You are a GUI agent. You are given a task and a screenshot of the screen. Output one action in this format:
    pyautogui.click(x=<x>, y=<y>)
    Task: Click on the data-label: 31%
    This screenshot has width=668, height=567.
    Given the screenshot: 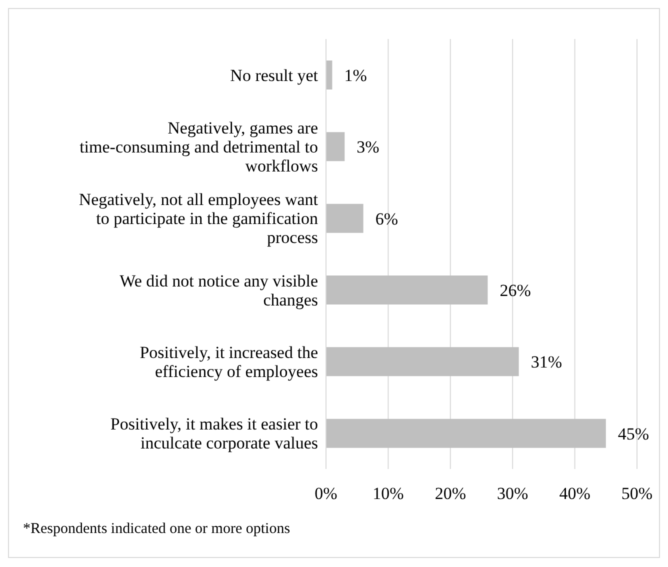 What is the action you would take?
    pyautogui.click(x=546, y=362)
    